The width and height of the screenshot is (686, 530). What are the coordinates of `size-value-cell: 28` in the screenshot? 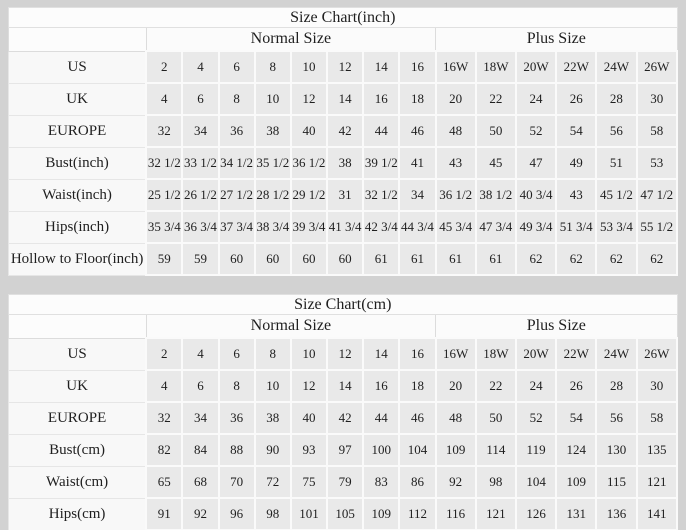 It's located at (616, 99).